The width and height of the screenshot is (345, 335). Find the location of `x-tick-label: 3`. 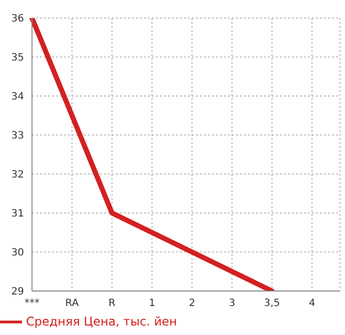

x-tick-label: 3 is located at coordinates (232, 304).